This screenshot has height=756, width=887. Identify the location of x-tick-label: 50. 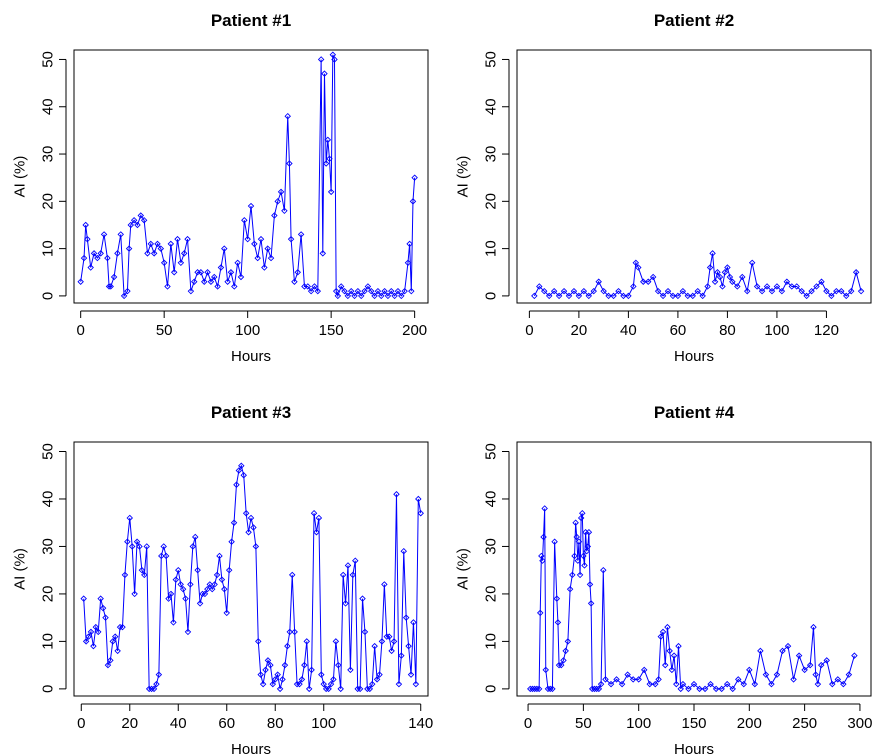
(583, 723).